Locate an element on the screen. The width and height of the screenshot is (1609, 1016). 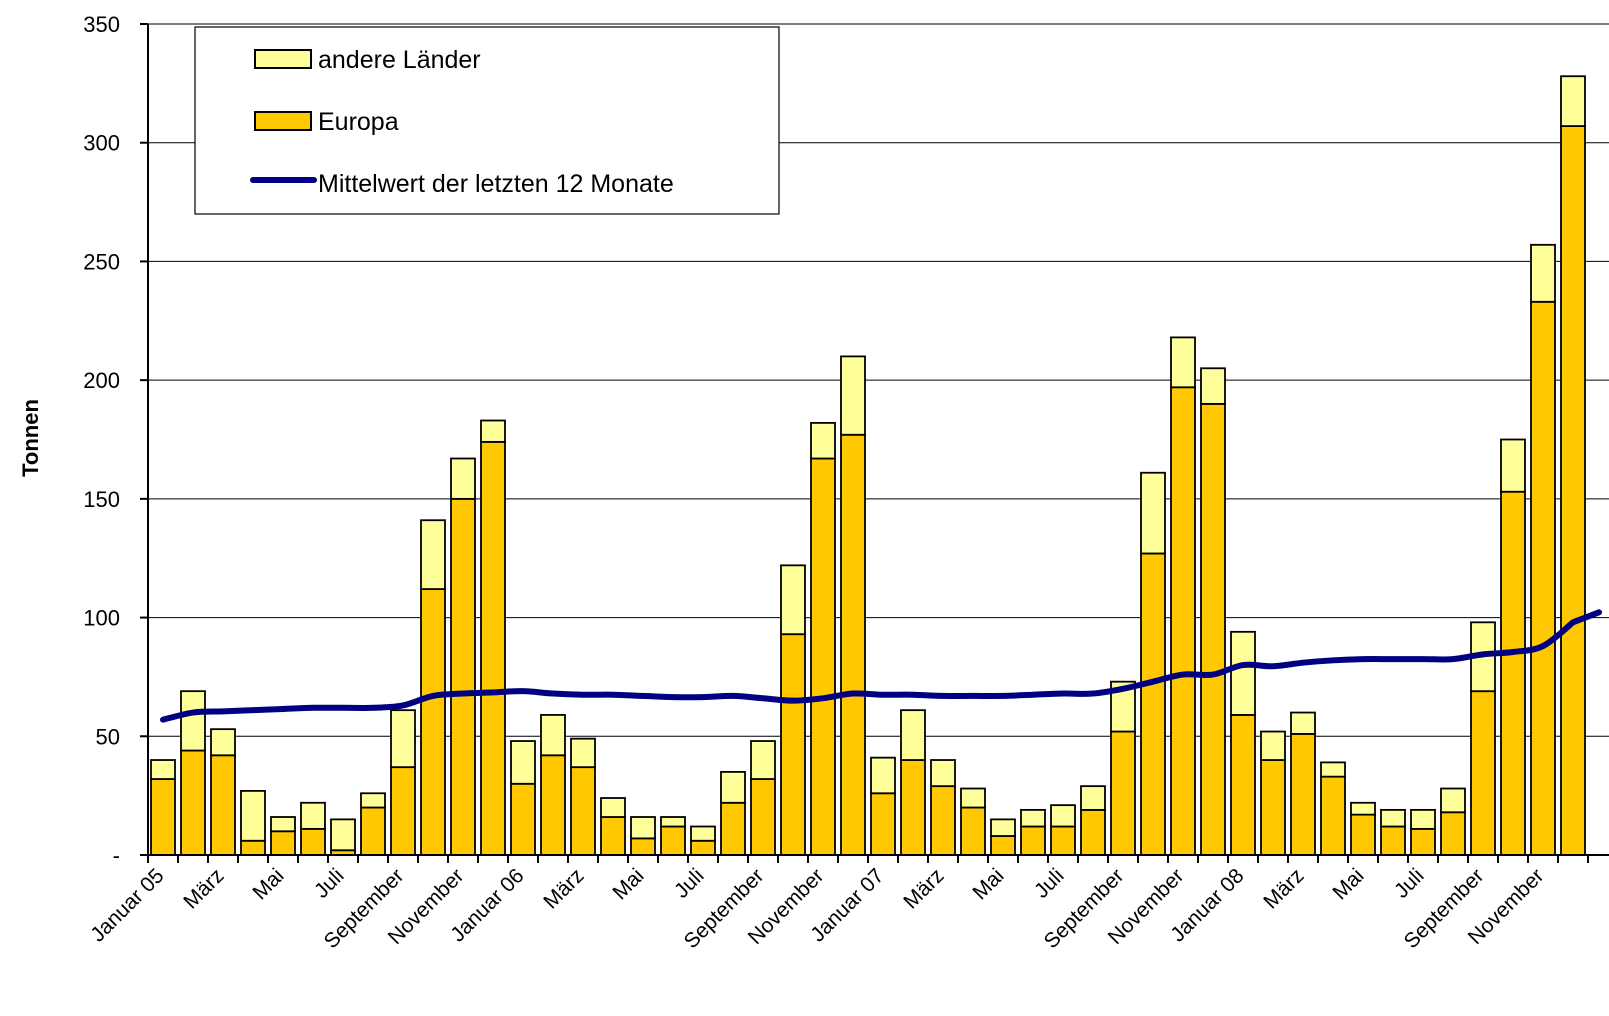
y-tick-label: 50 is located at coordinates (108, 736).